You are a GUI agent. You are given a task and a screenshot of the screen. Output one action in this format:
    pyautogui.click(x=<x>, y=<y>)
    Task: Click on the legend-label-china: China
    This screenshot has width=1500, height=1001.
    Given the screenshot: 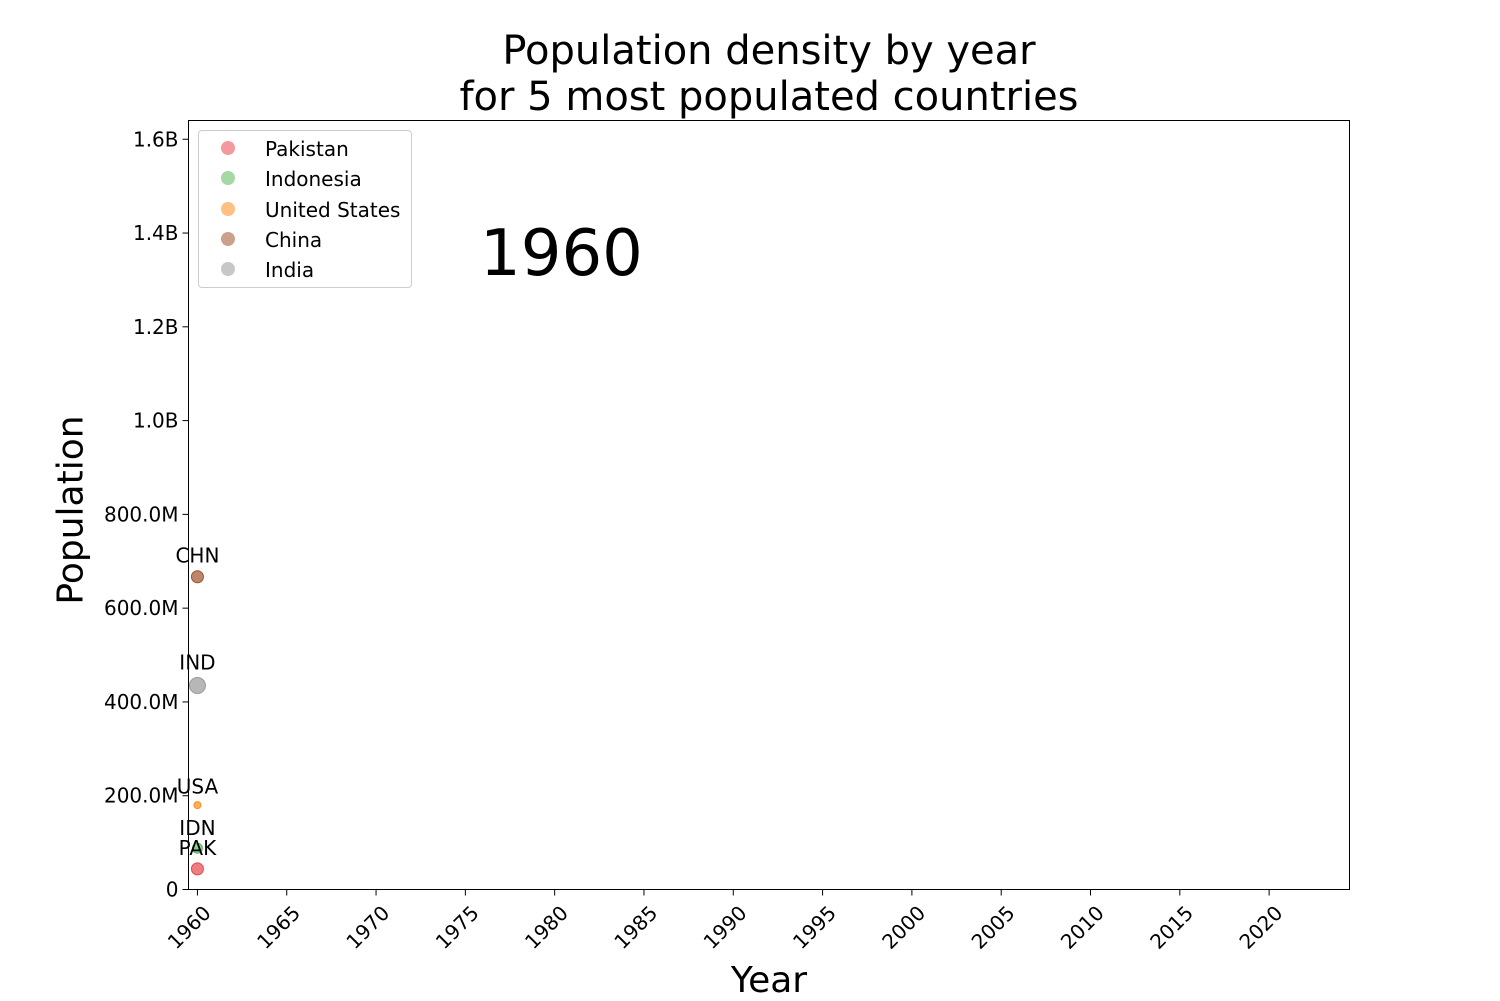 What is the action you would take?
    pyautogui.click(x=294, y=240)
    